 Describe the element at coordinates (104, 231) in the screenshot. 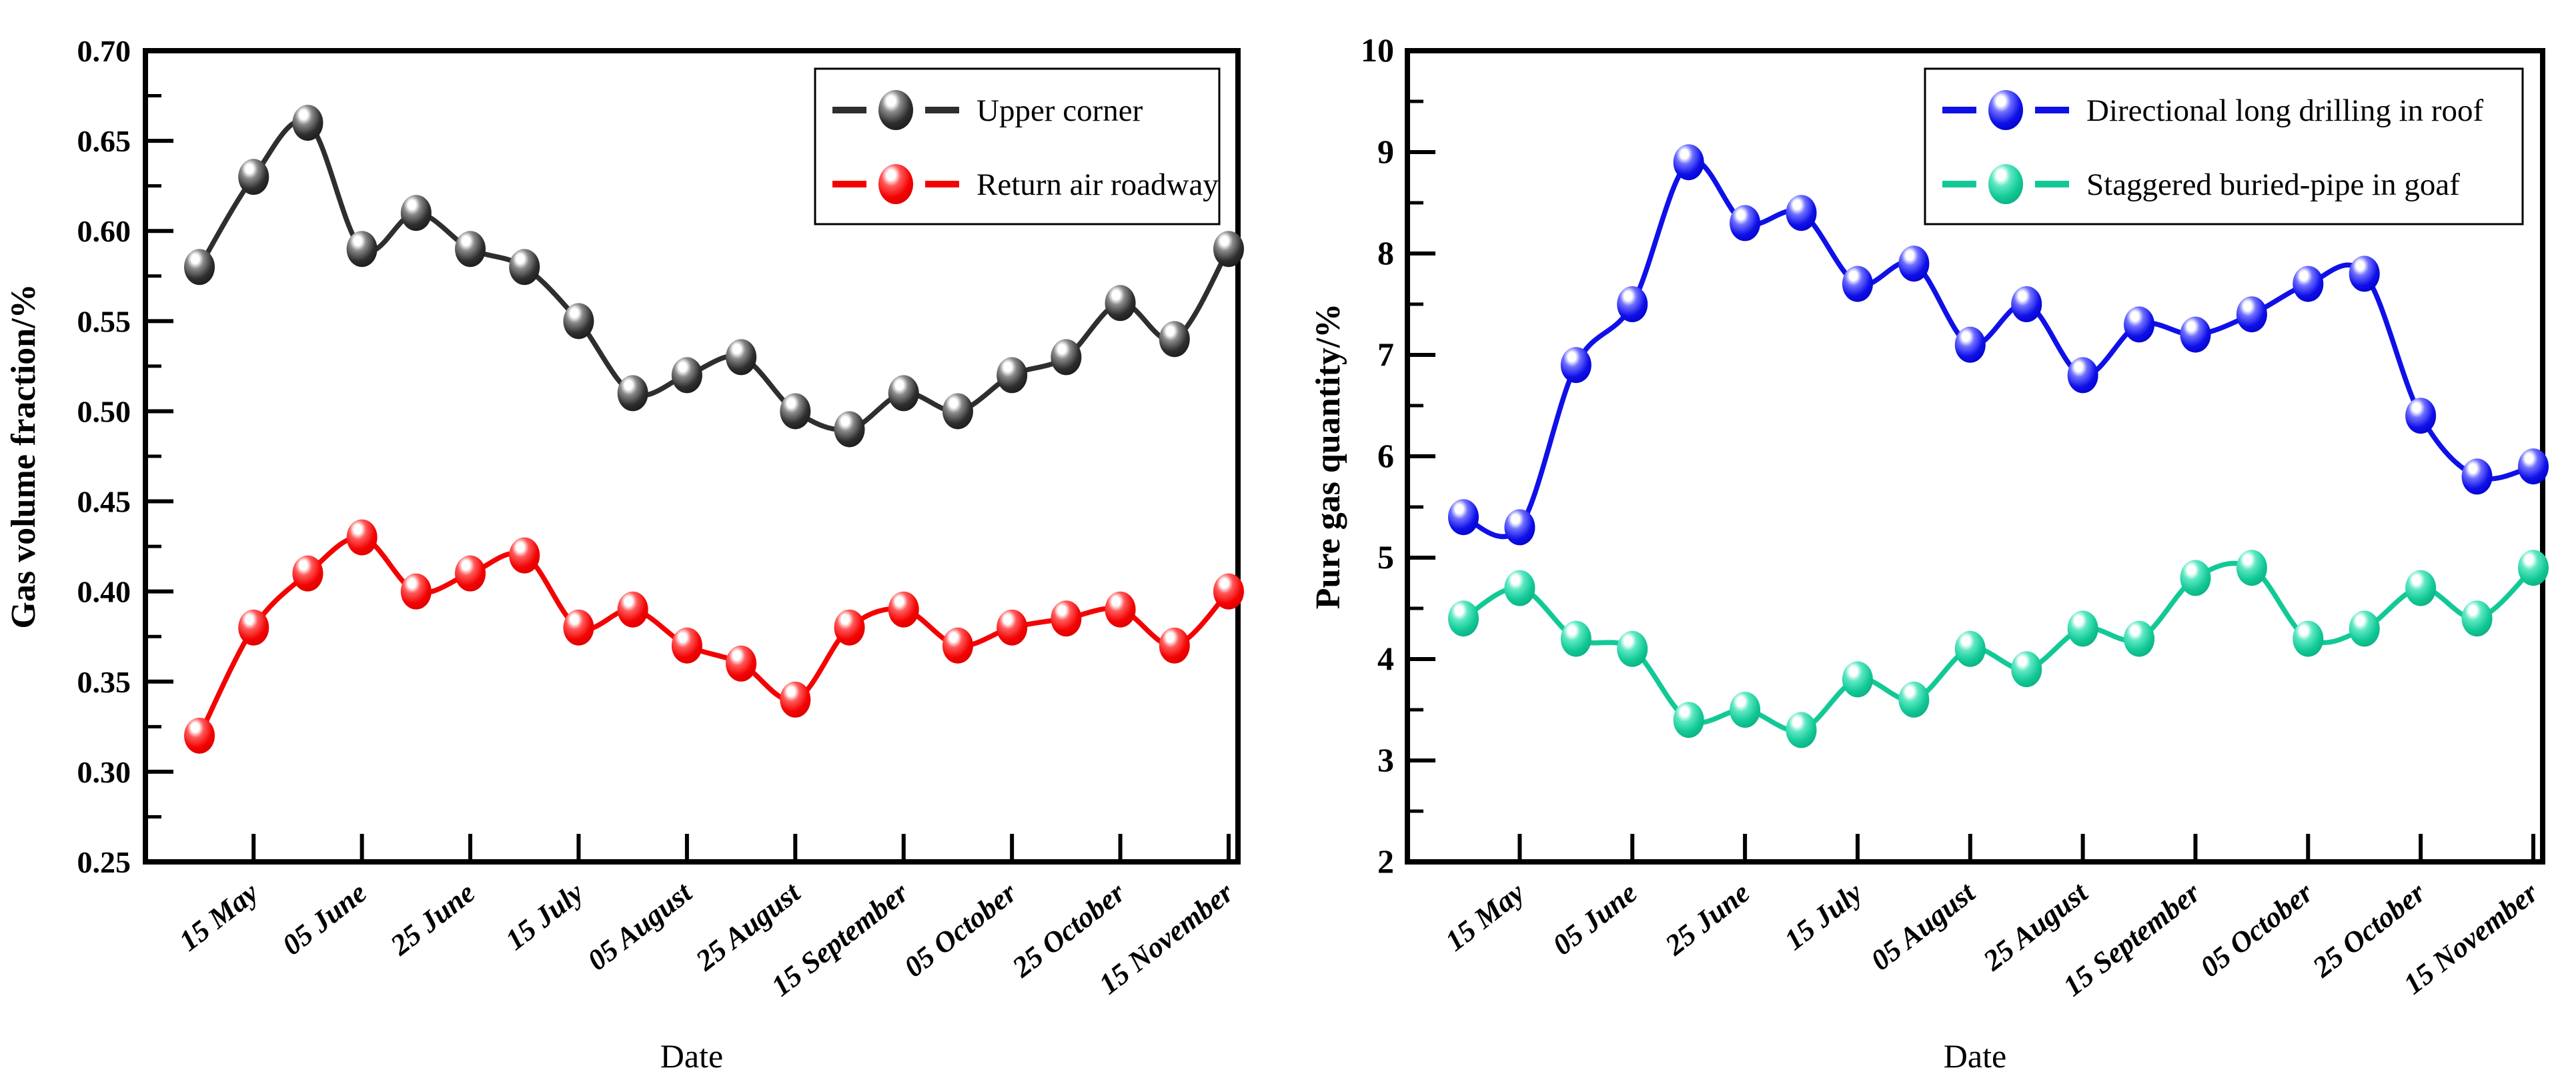

I see `y-tick-label: 0.60` at that location.